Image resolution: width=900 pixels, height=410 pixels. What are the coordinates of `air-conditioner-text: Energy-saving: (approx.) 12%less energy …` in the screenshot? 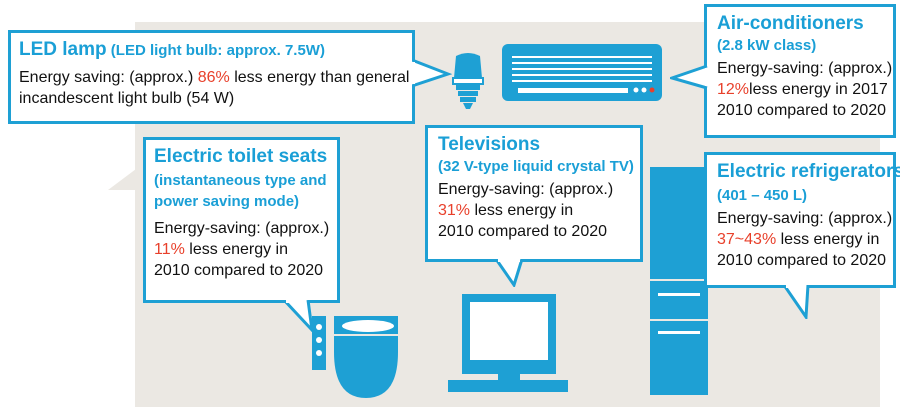 It's located at (804, 89).